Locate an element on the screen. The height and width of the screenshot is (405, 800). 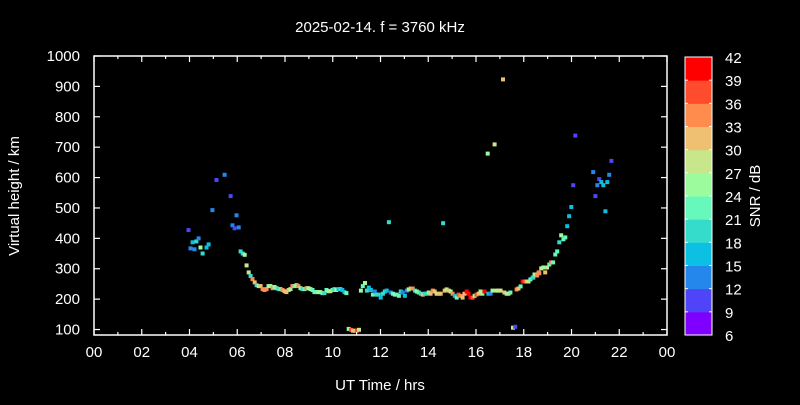
x-tick-label: 06 is located at coordinates (237, 352).